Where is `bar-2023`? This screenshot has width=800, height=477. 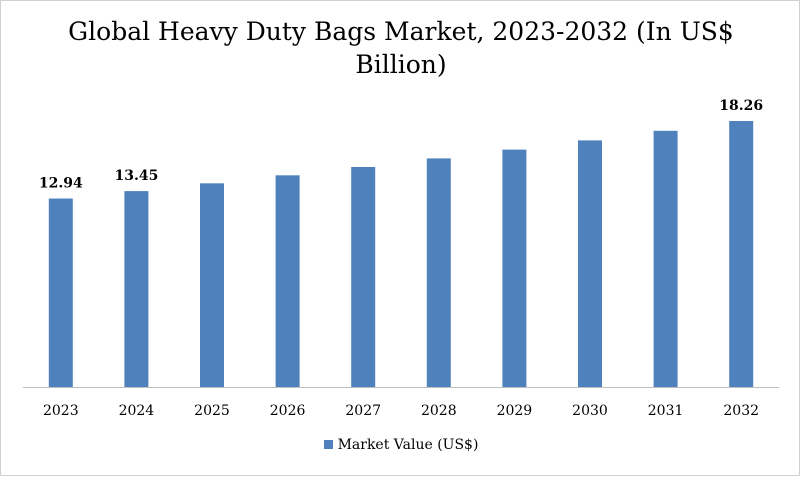 bar-2023 is located at coordinates (60, 292).